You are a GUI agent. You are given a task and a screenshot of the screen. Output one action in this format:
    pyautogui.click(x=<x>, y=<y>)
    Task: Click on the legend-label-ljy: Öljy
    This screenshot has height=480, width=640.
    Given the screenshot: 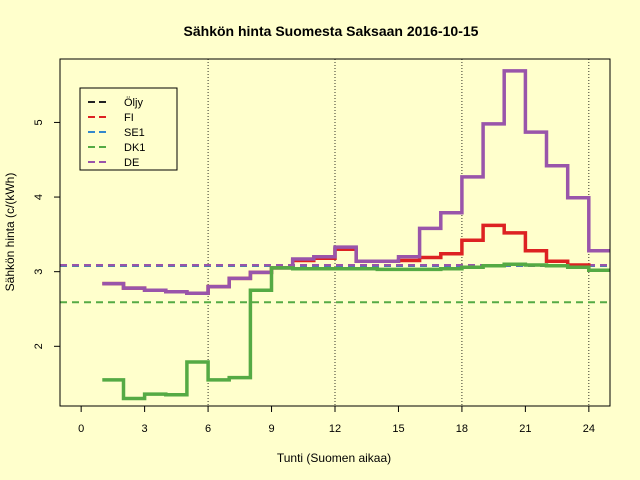 What is the action you would take?
    pyautogui.click(x=133, y=103)
    